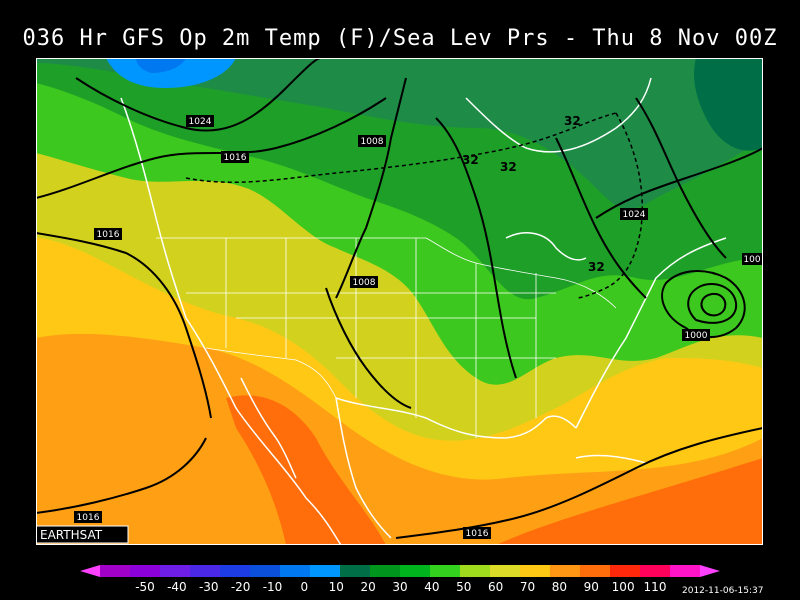 This screenshot has width=800, height=600. What do you see at coordinates (273, 587) in the screenshot?
I see `legend-tick-label: -10` at bounding box center [273, 587].